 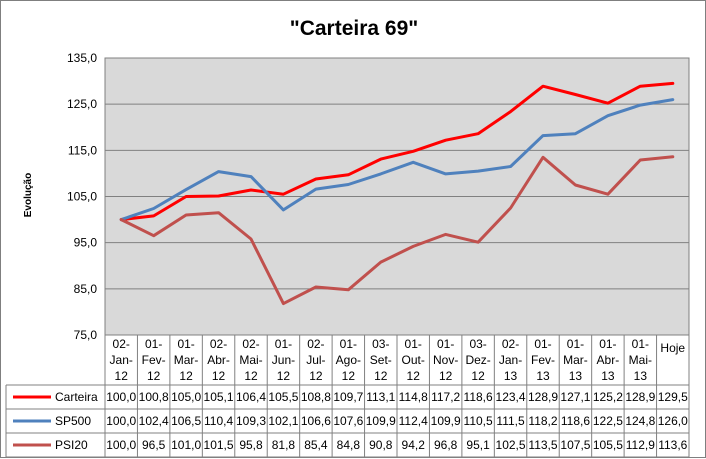 What do you see at coordinates (186, 421) in the screenshot?
I see `data-label: 106,5` at bounding box center [186, 421].